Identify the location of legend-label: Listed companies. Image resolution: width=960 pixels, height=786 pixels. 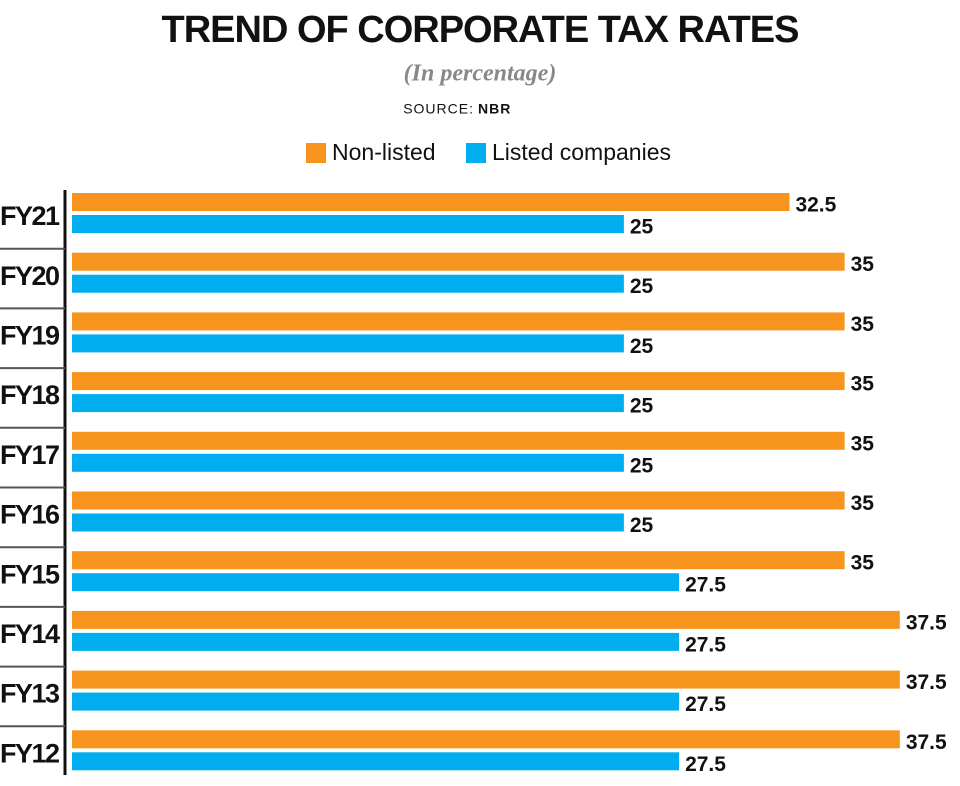
(581, 152).